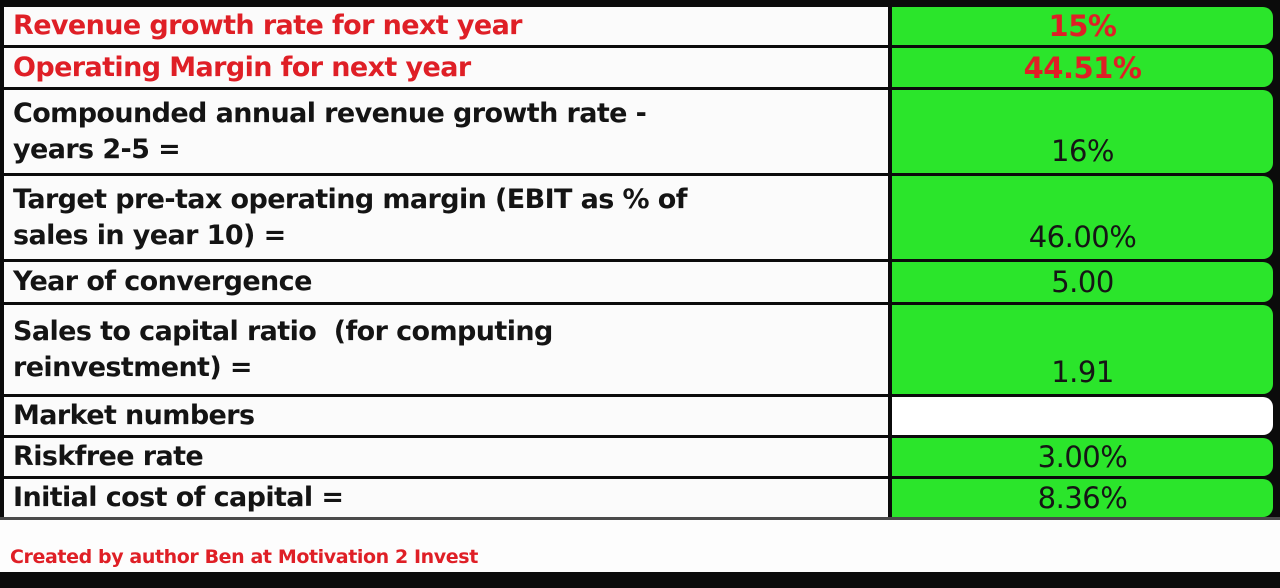 The image size is (1280, 588). Describe the element at coordinates (640, 580) in the screenshot. I see `bottom-bar` at that location.